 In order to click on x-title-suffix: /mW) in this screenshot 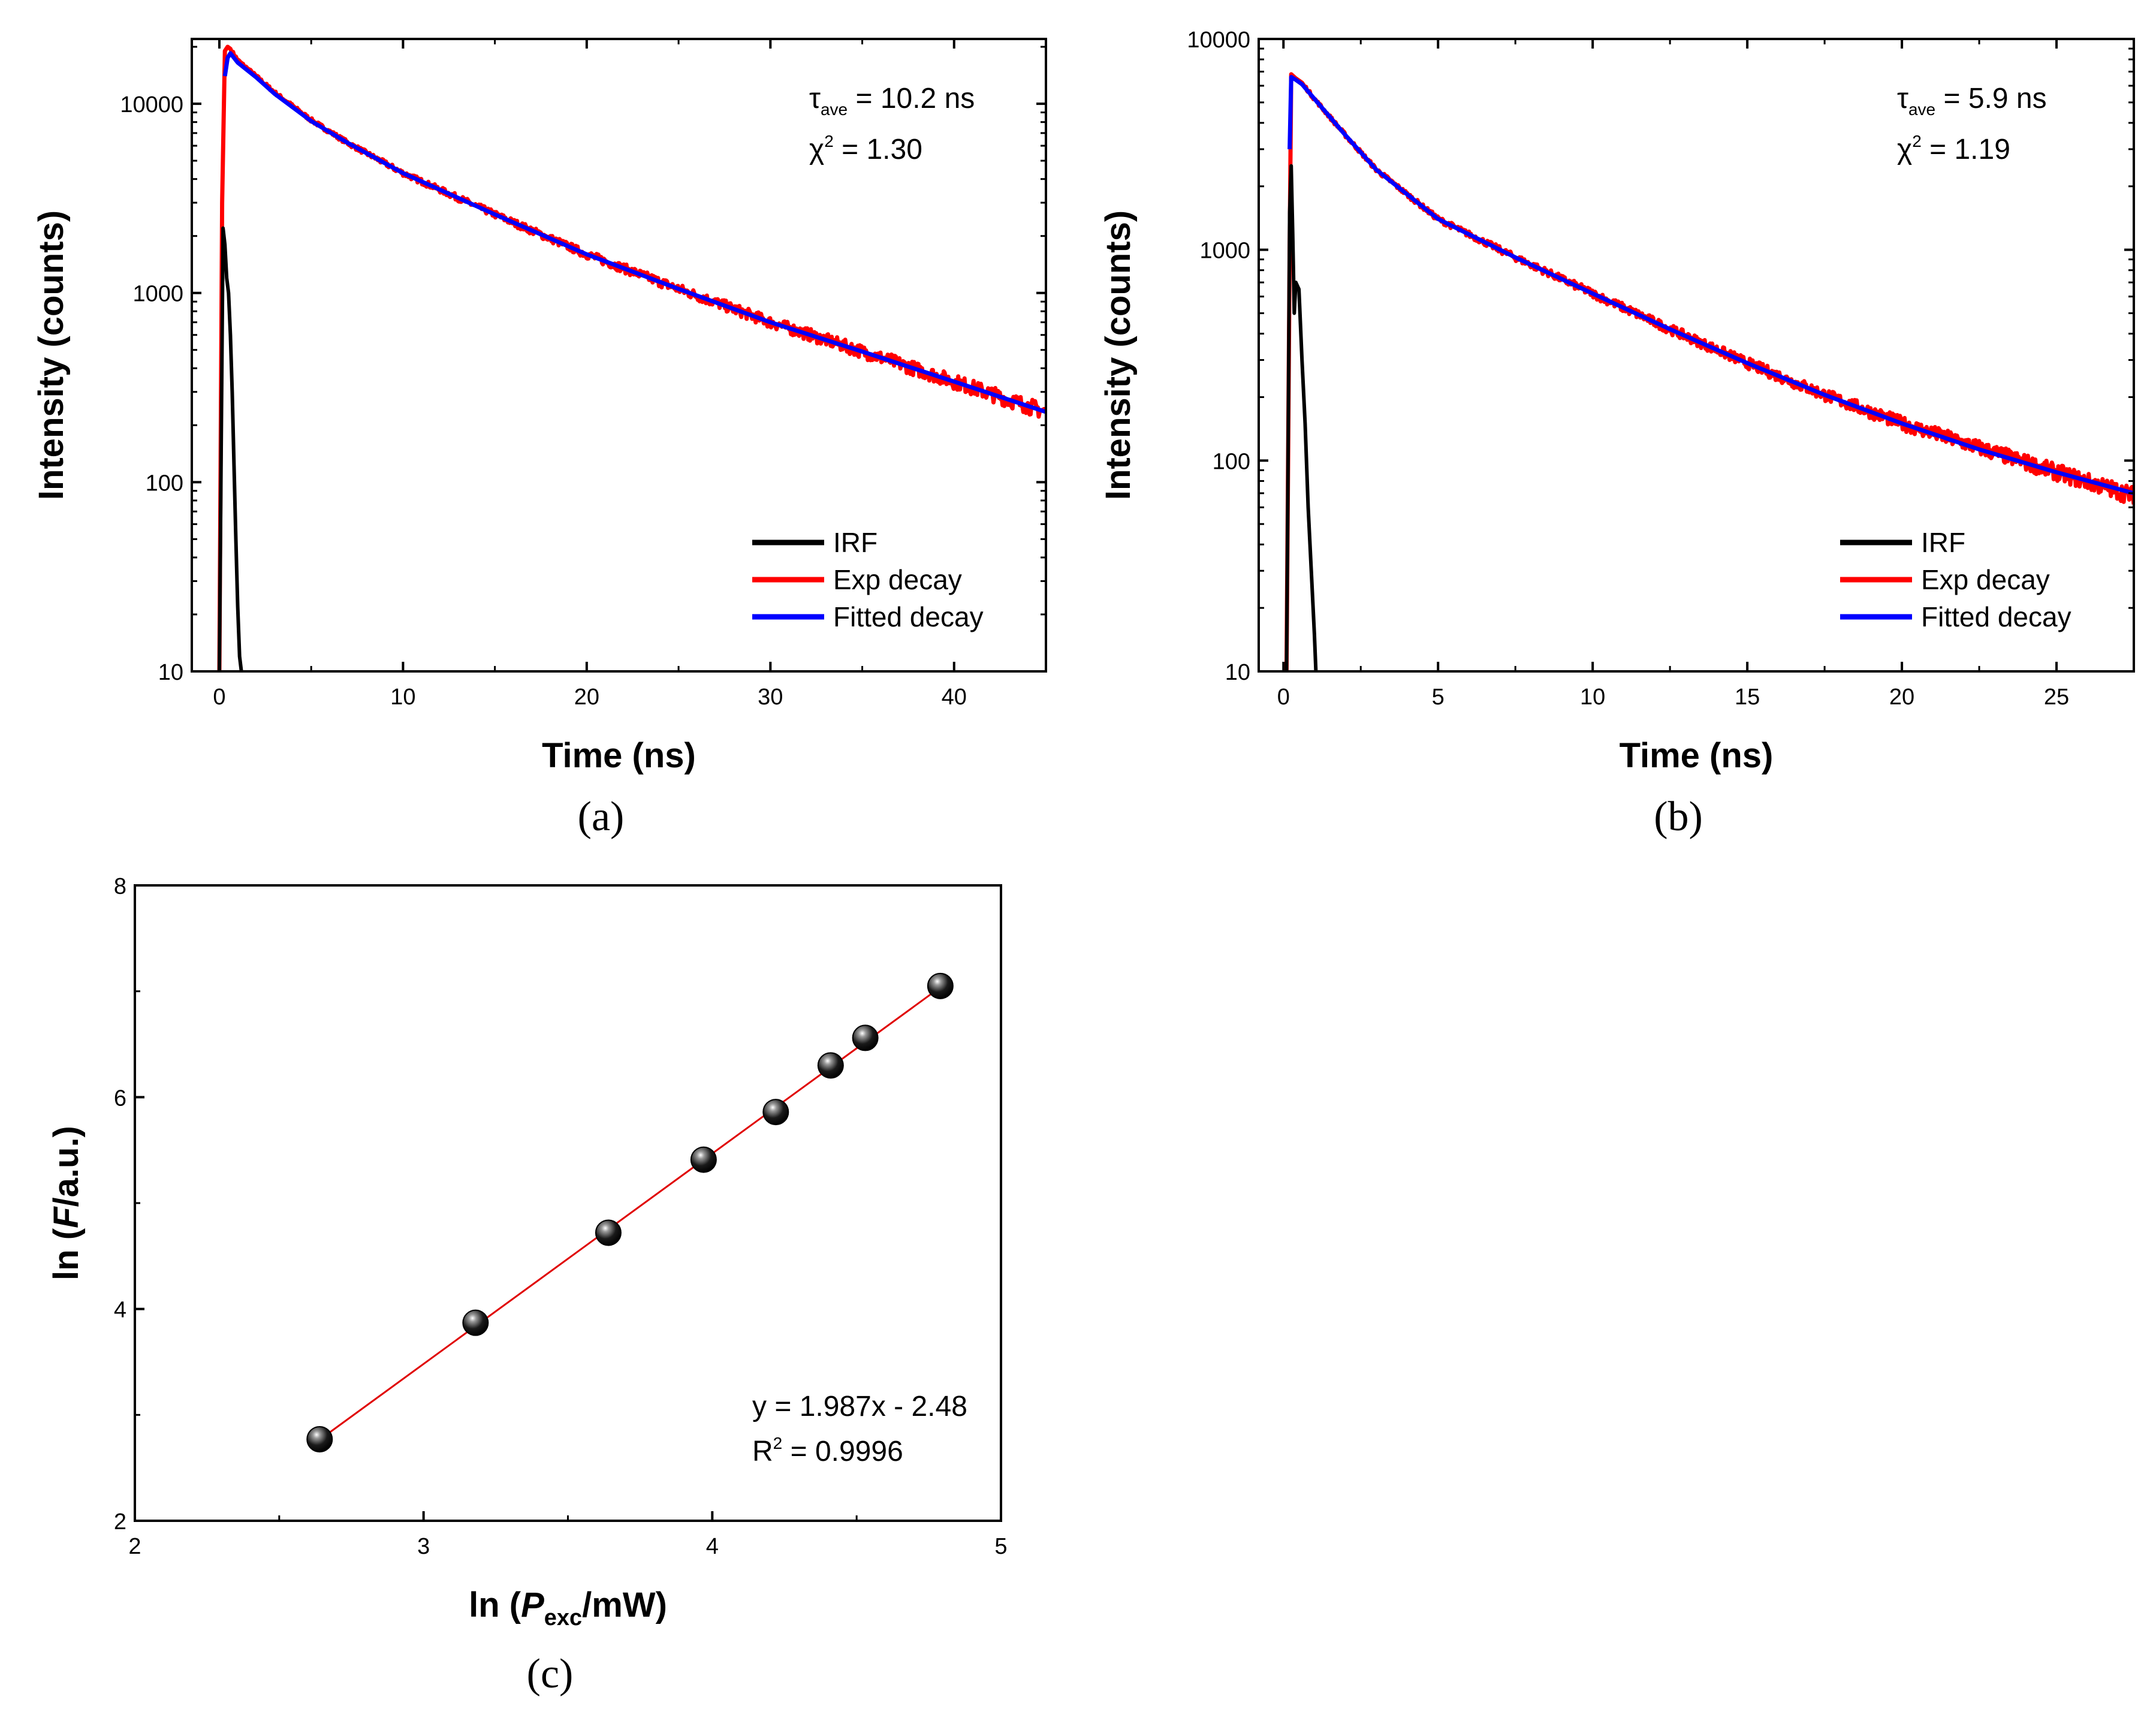, I will do `click(624, 1605)`.